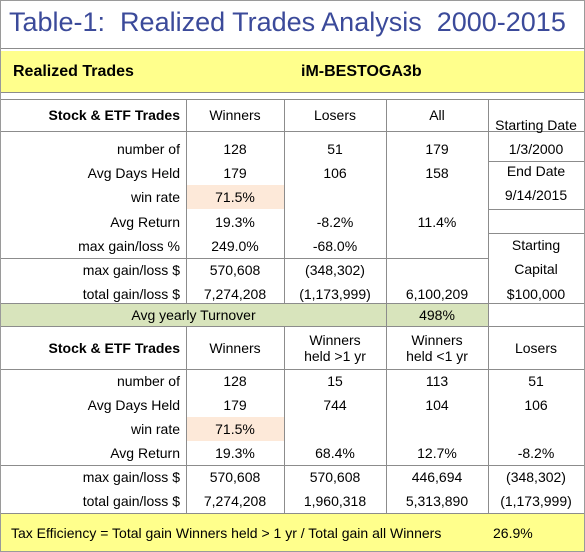 Image resolution: width=585 pixels, height=552 pixels. Describe the element at coordinates (513, 533) in the screenshot. I see `footer-value: 26.9%` at that location.